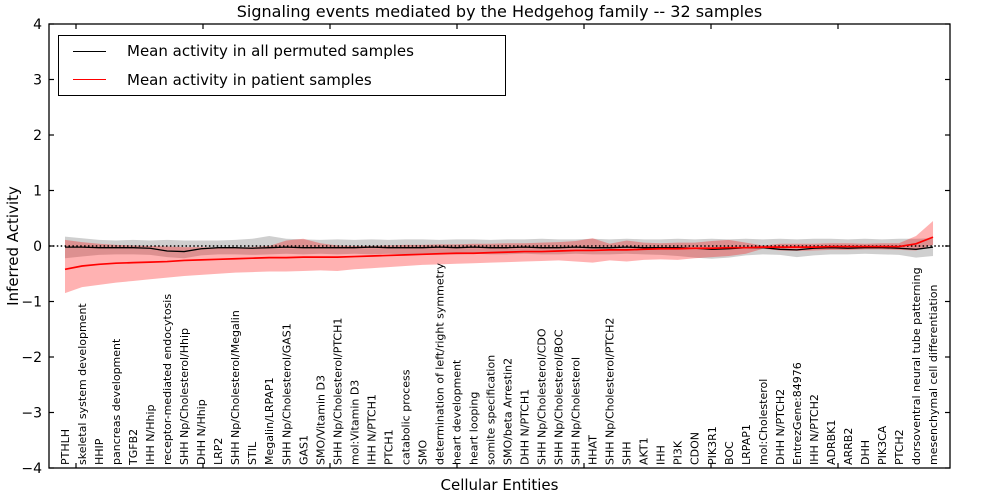  What do you see at coordinates (99, 451) in the screenshot?
I see `x-tick-label: HHIP` at bounding box center [99, 451].